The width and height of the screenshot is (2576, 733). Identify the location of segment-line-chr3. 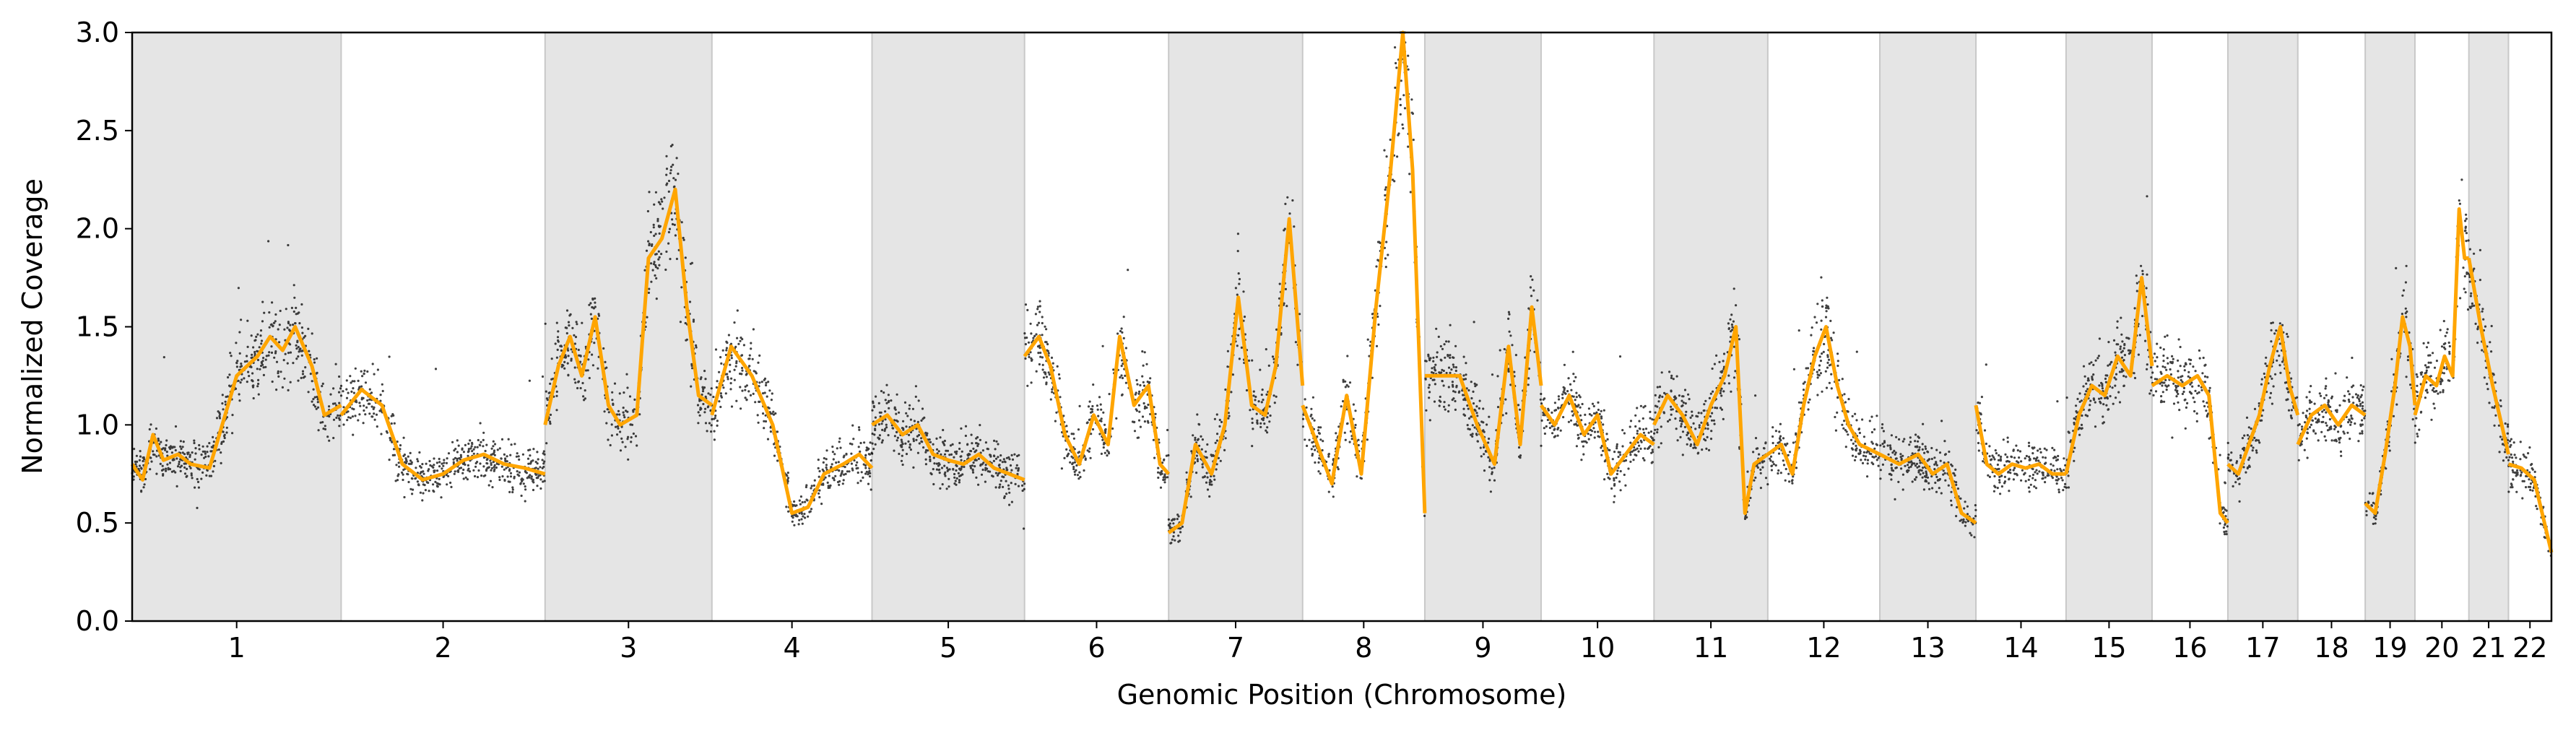
(628, 307).